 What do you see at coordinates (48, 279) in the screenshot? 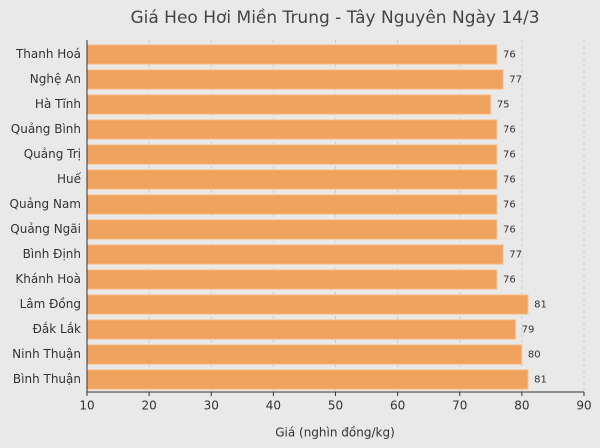
I see `y-tick-label: Khánh Hoà` at bounding box center [48, 279].